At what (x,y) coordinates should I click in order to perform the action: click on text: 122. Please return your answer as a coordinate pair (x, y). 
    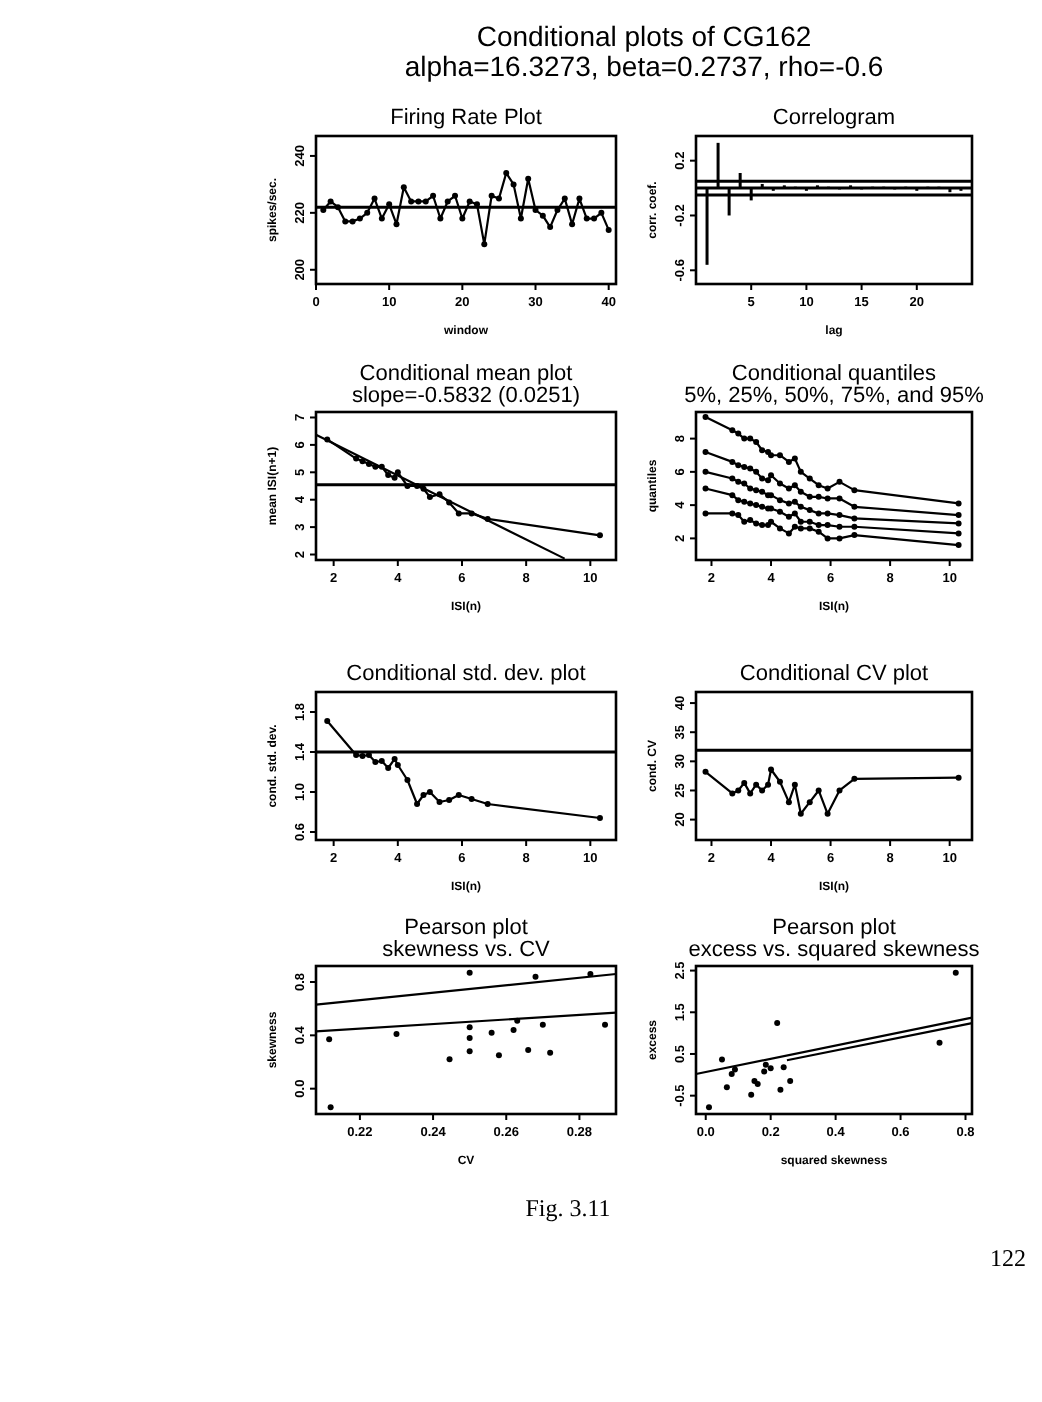
    Looking at the image, I should click on (1008, 1258).